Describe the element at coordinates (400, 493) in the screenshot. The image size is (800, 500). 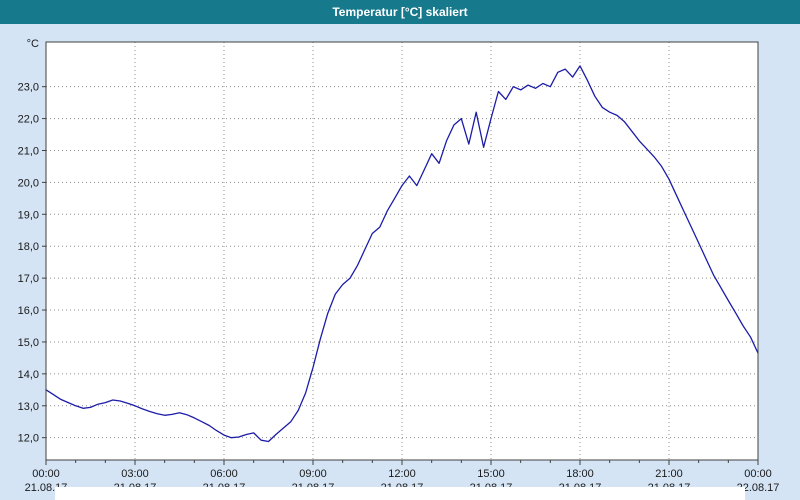
I see `bottom-panel` at that location.